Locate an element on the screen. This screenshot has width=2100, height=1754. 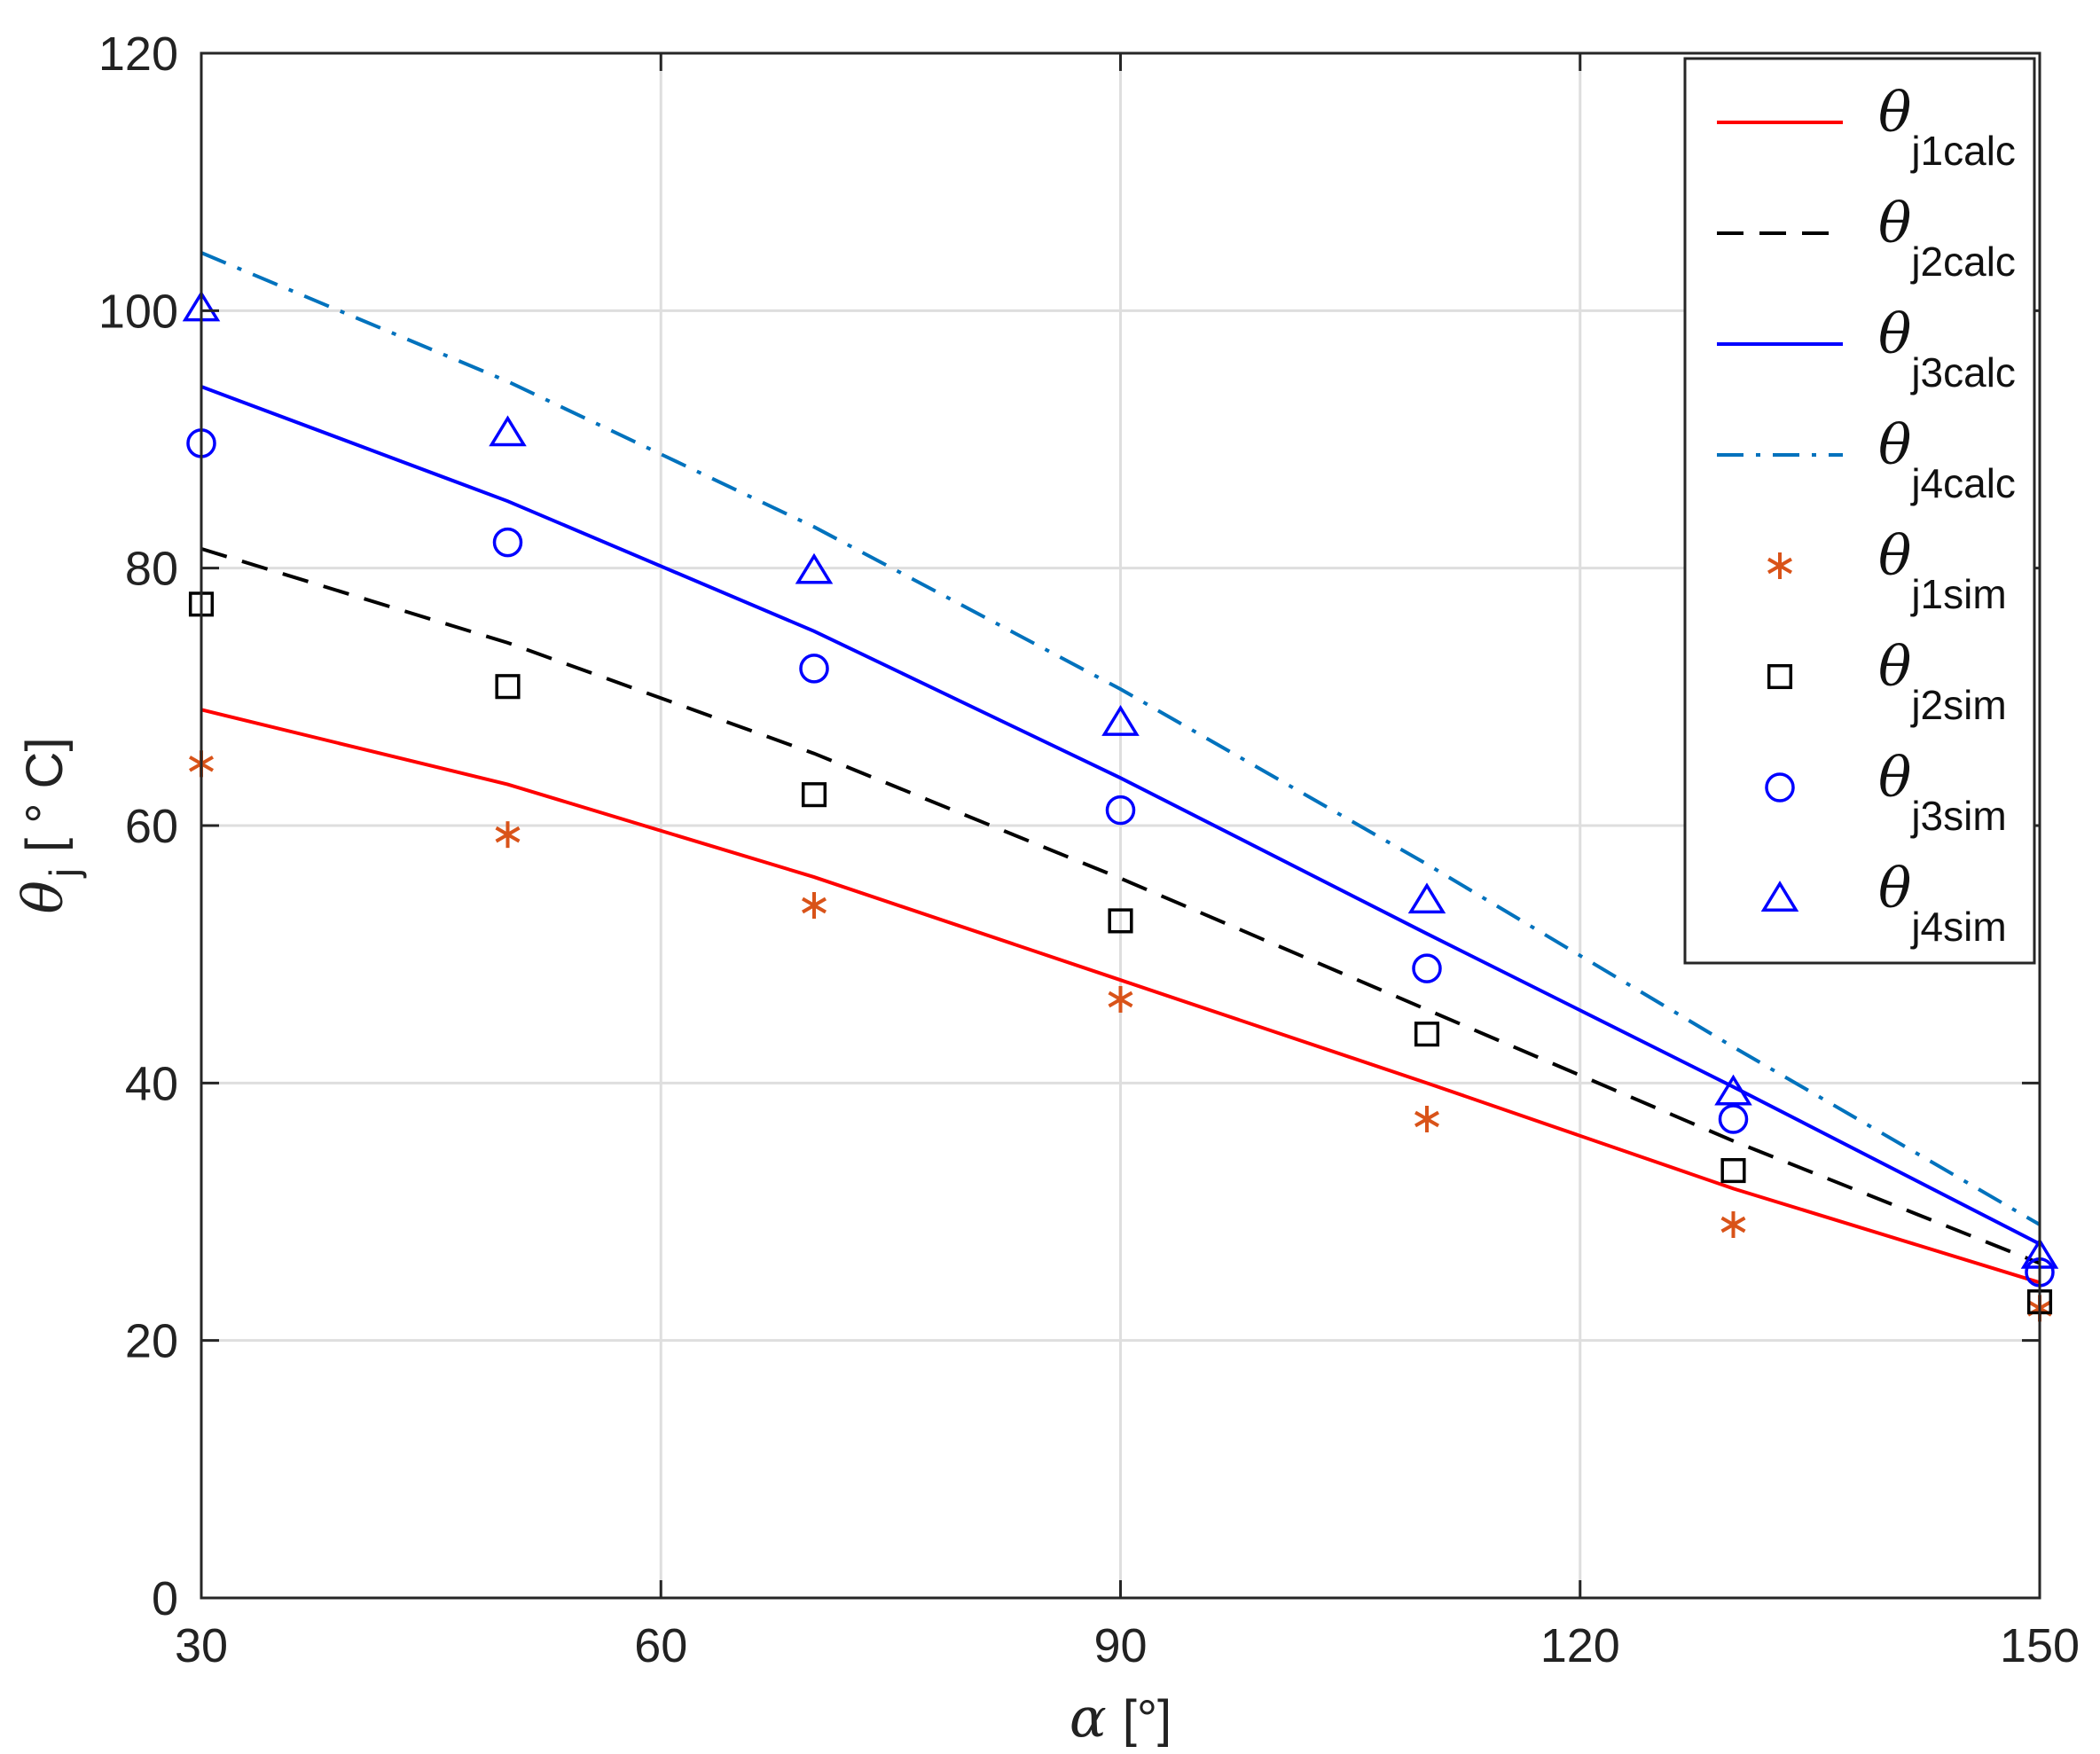
legend-label: θj4calc is located at coordinates (1947, 459).